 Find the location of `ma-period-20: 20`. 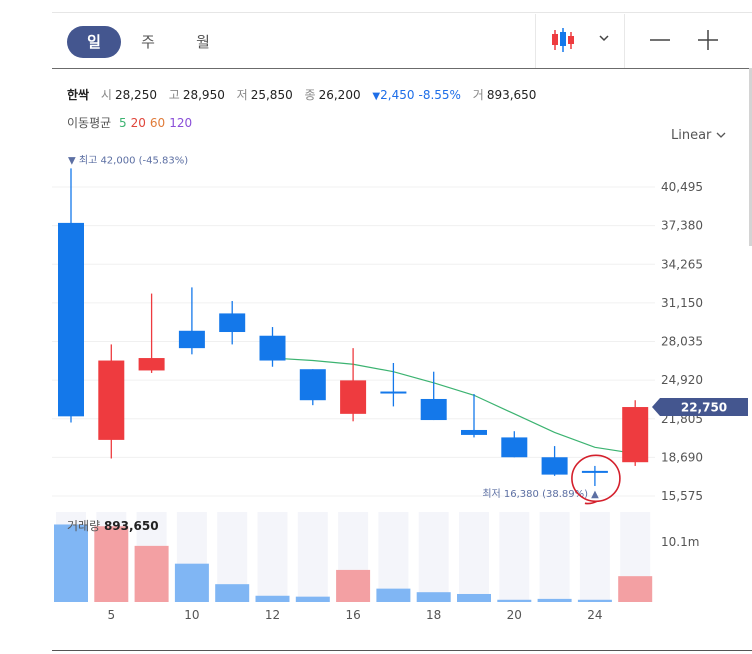

ma-period-20: 20 is located at coordinates (138, 123).